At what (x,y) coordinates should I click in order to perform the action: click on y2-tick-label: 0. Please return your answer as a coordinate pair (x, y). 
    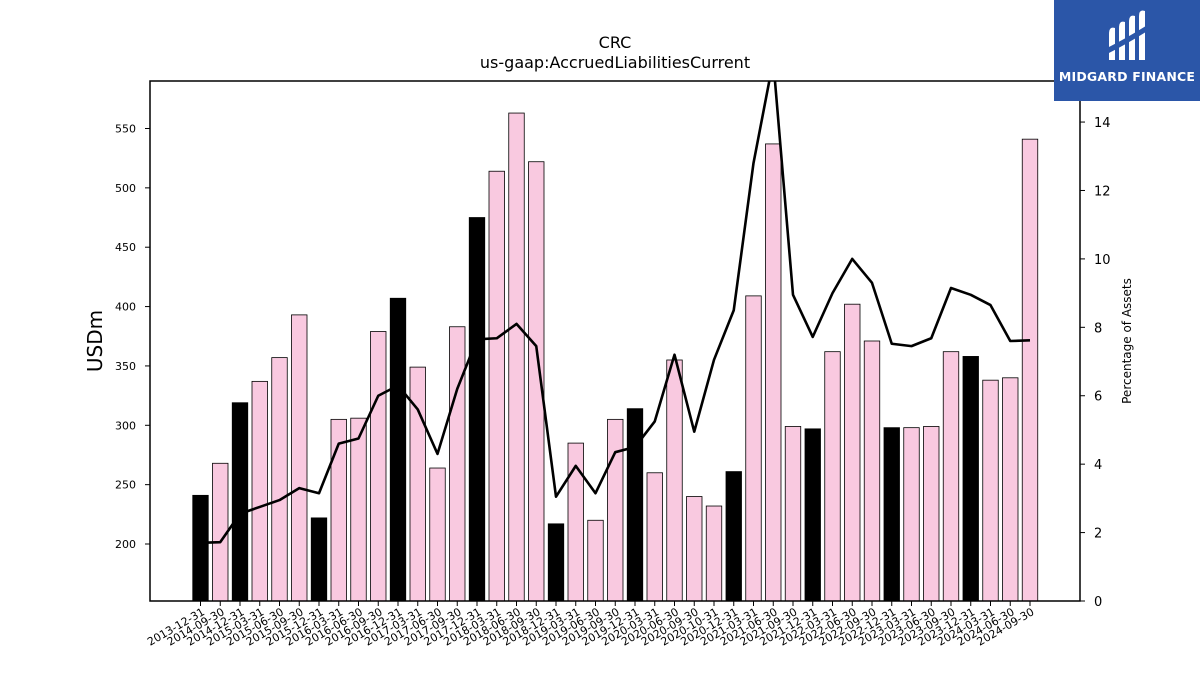
    Looking at the image, I should click on (1098, 602).